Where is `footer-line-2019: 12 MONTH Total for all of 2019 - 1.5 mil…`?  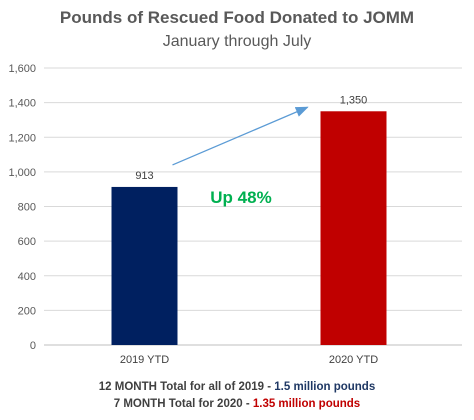 footer-line-2019: 12 MONTH Total for all of 2019 - 1.5 mil… is located at coordinates (237, 387).